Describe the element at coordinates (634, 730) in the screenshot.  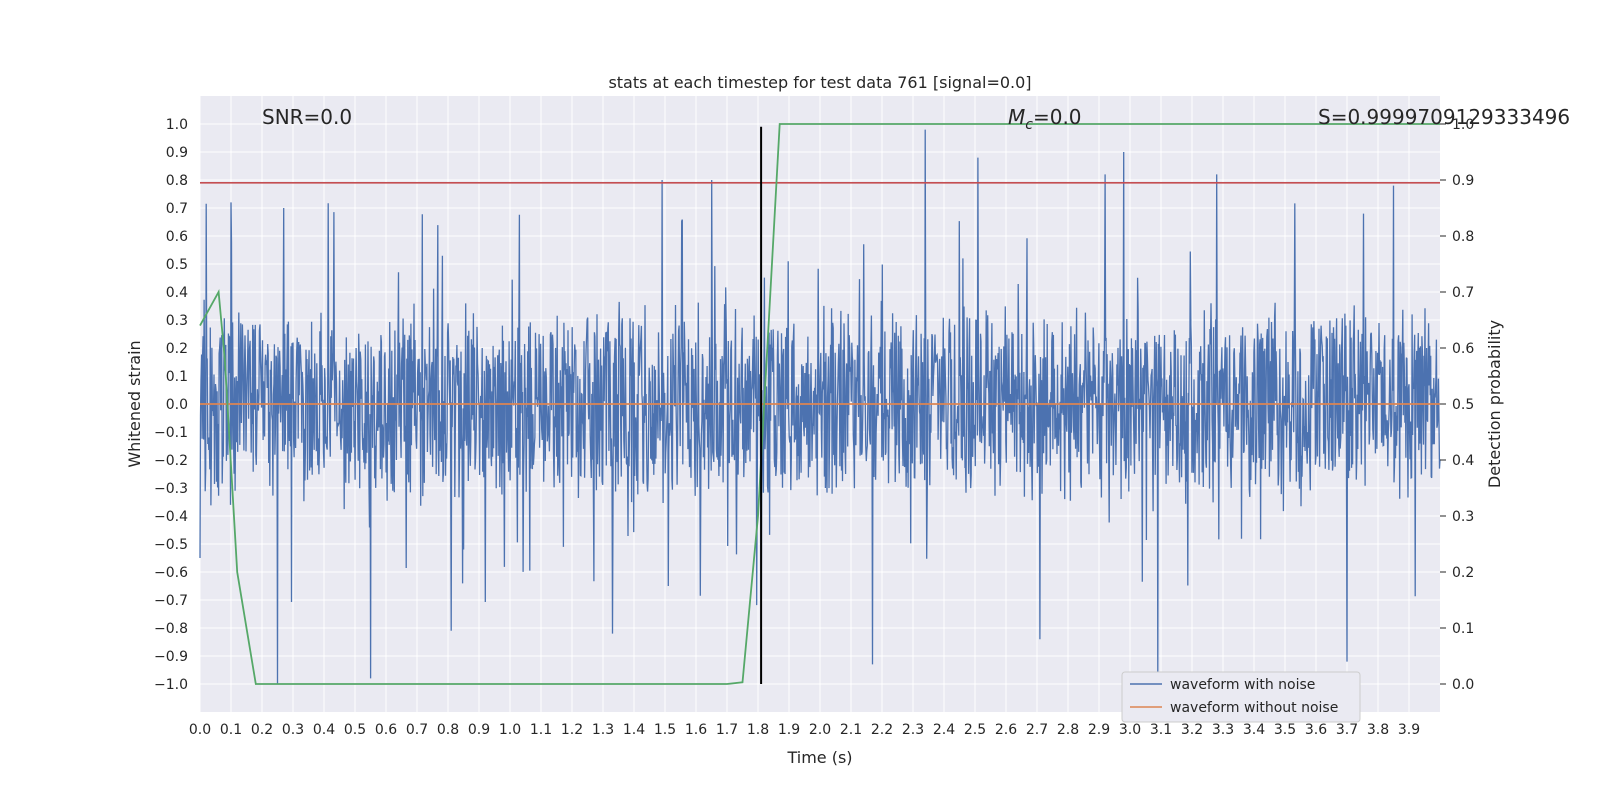
I see `x-tick-label: 1.4` at that location.